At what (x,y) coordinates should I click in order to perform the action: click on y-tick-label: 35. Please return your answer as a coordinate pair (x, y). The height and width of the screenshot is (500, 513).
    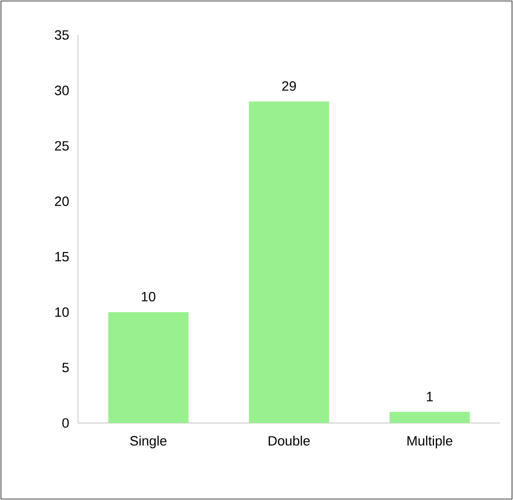
    Looking at the image, I should click on (61, 35).